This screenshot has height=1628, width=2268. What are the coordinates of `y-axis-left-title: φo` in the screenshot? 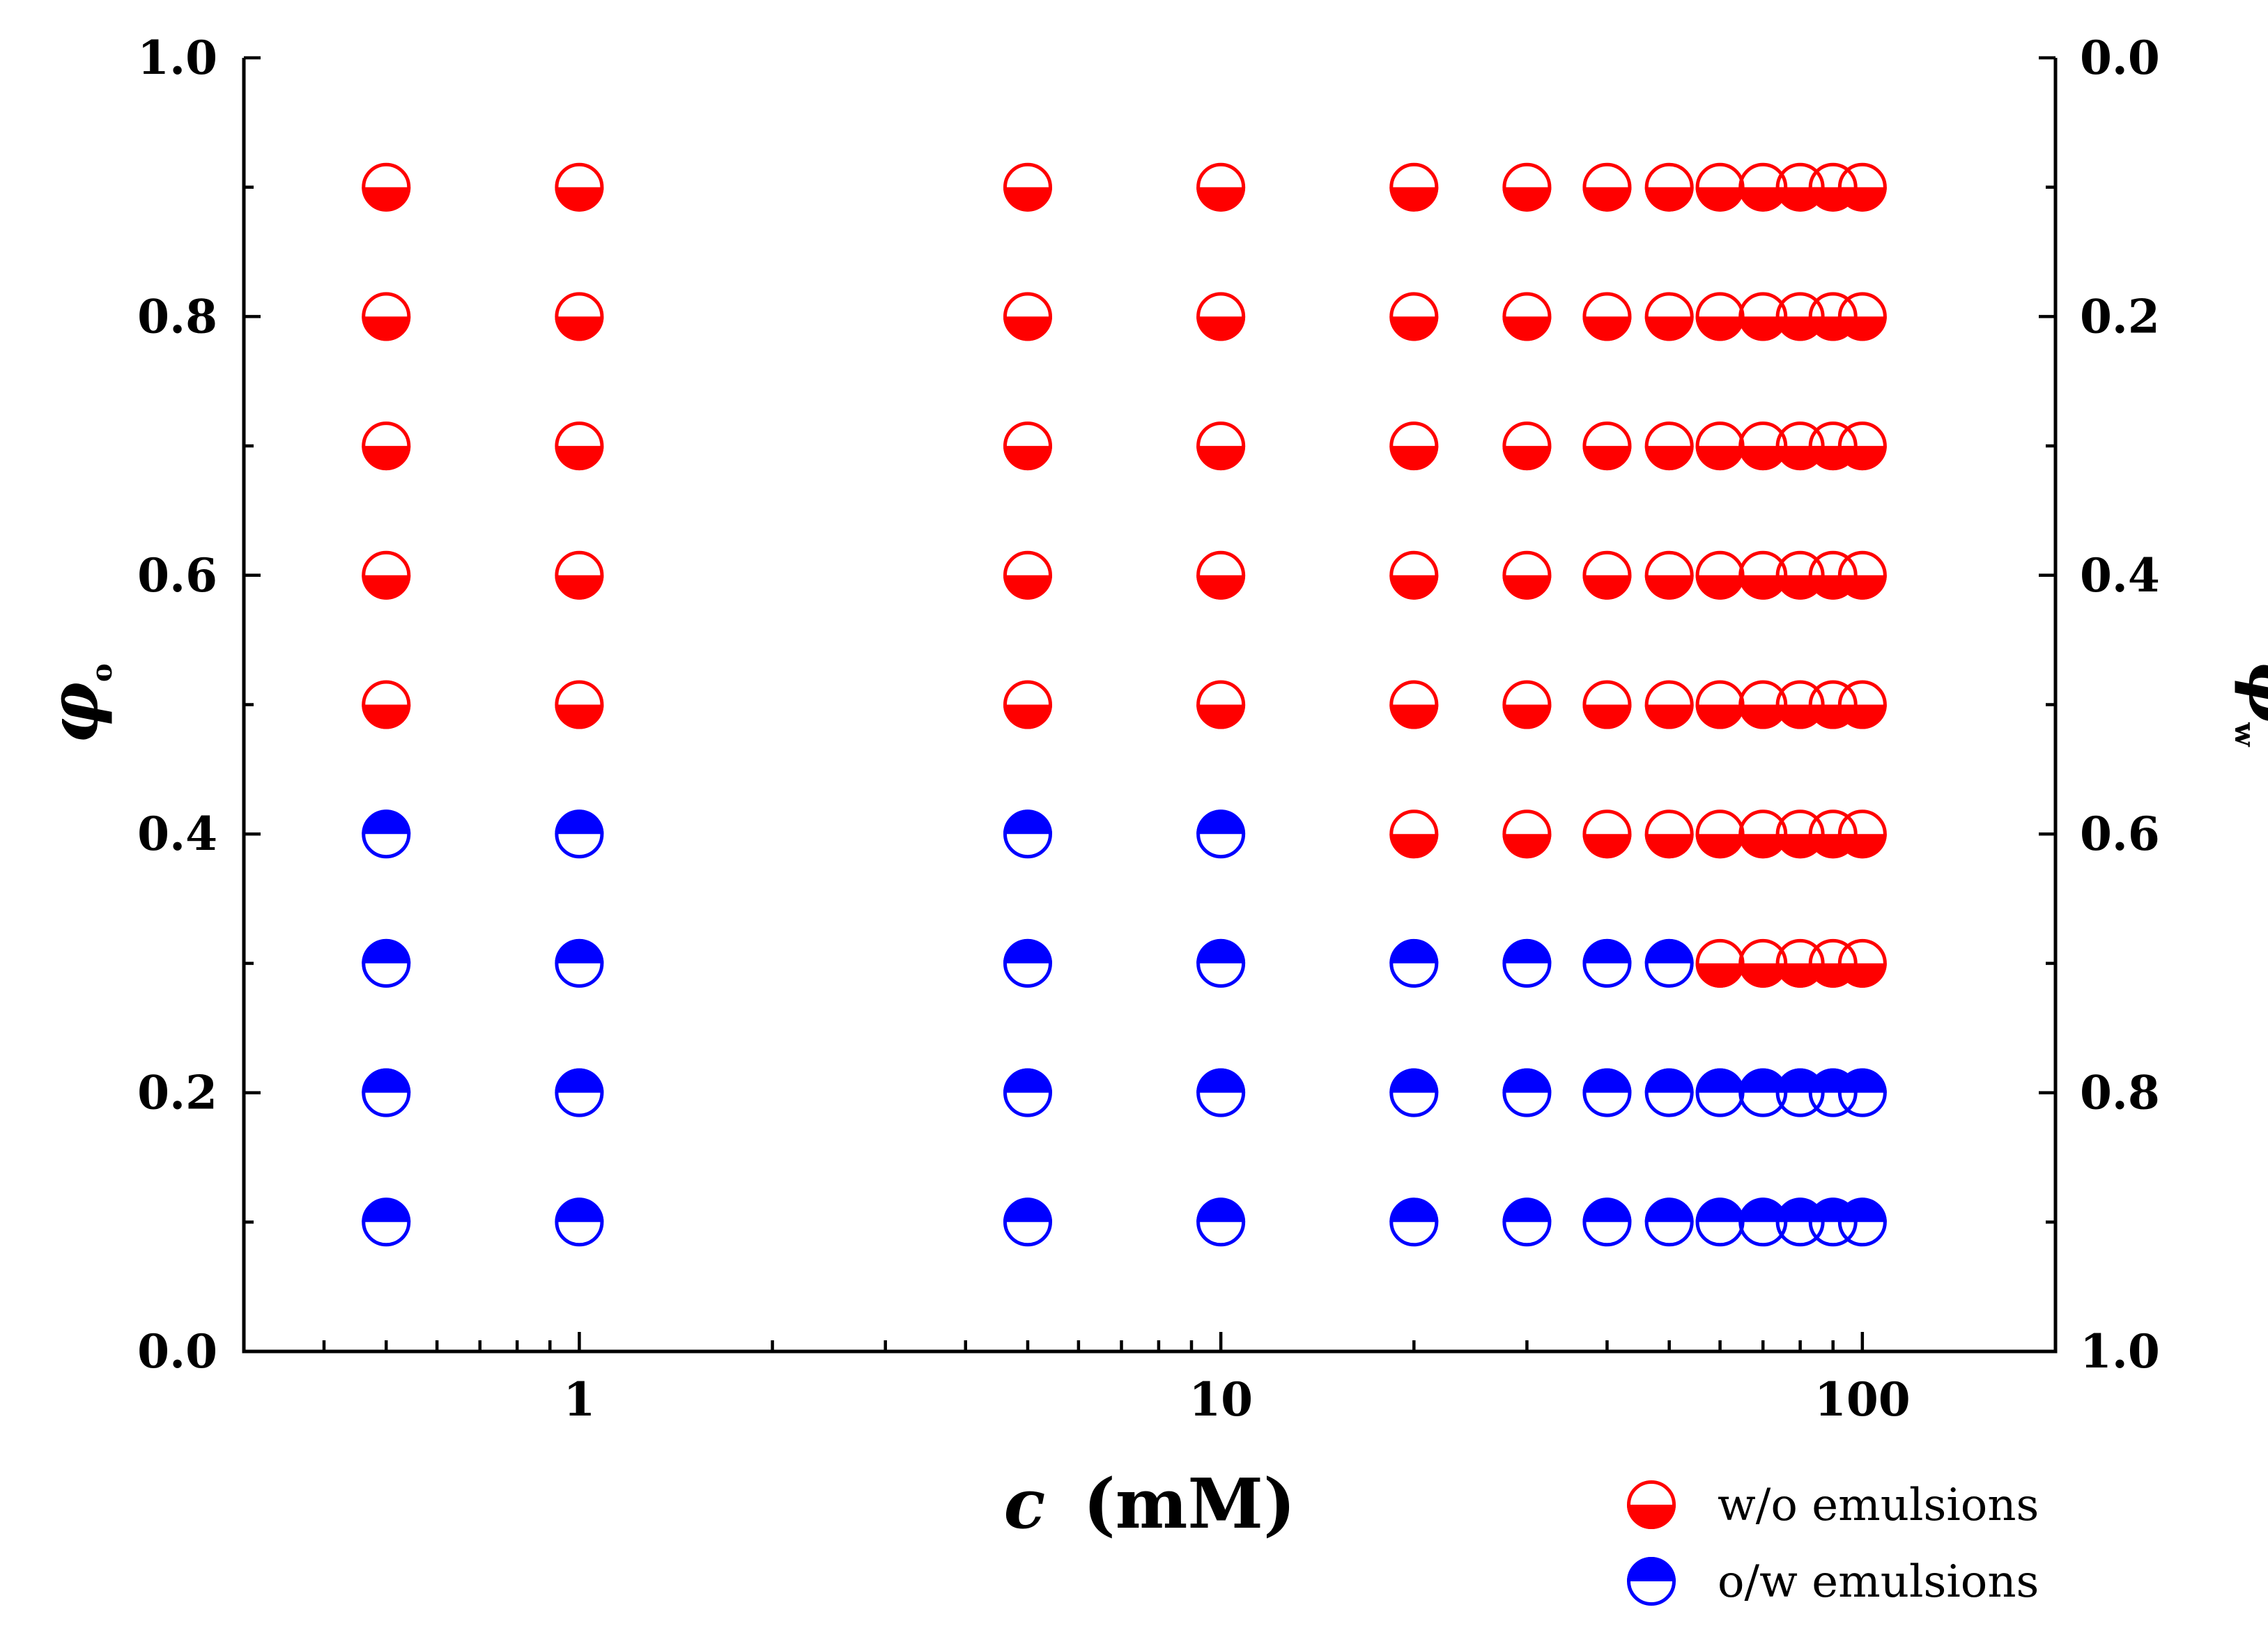 It's located at (76, 703).